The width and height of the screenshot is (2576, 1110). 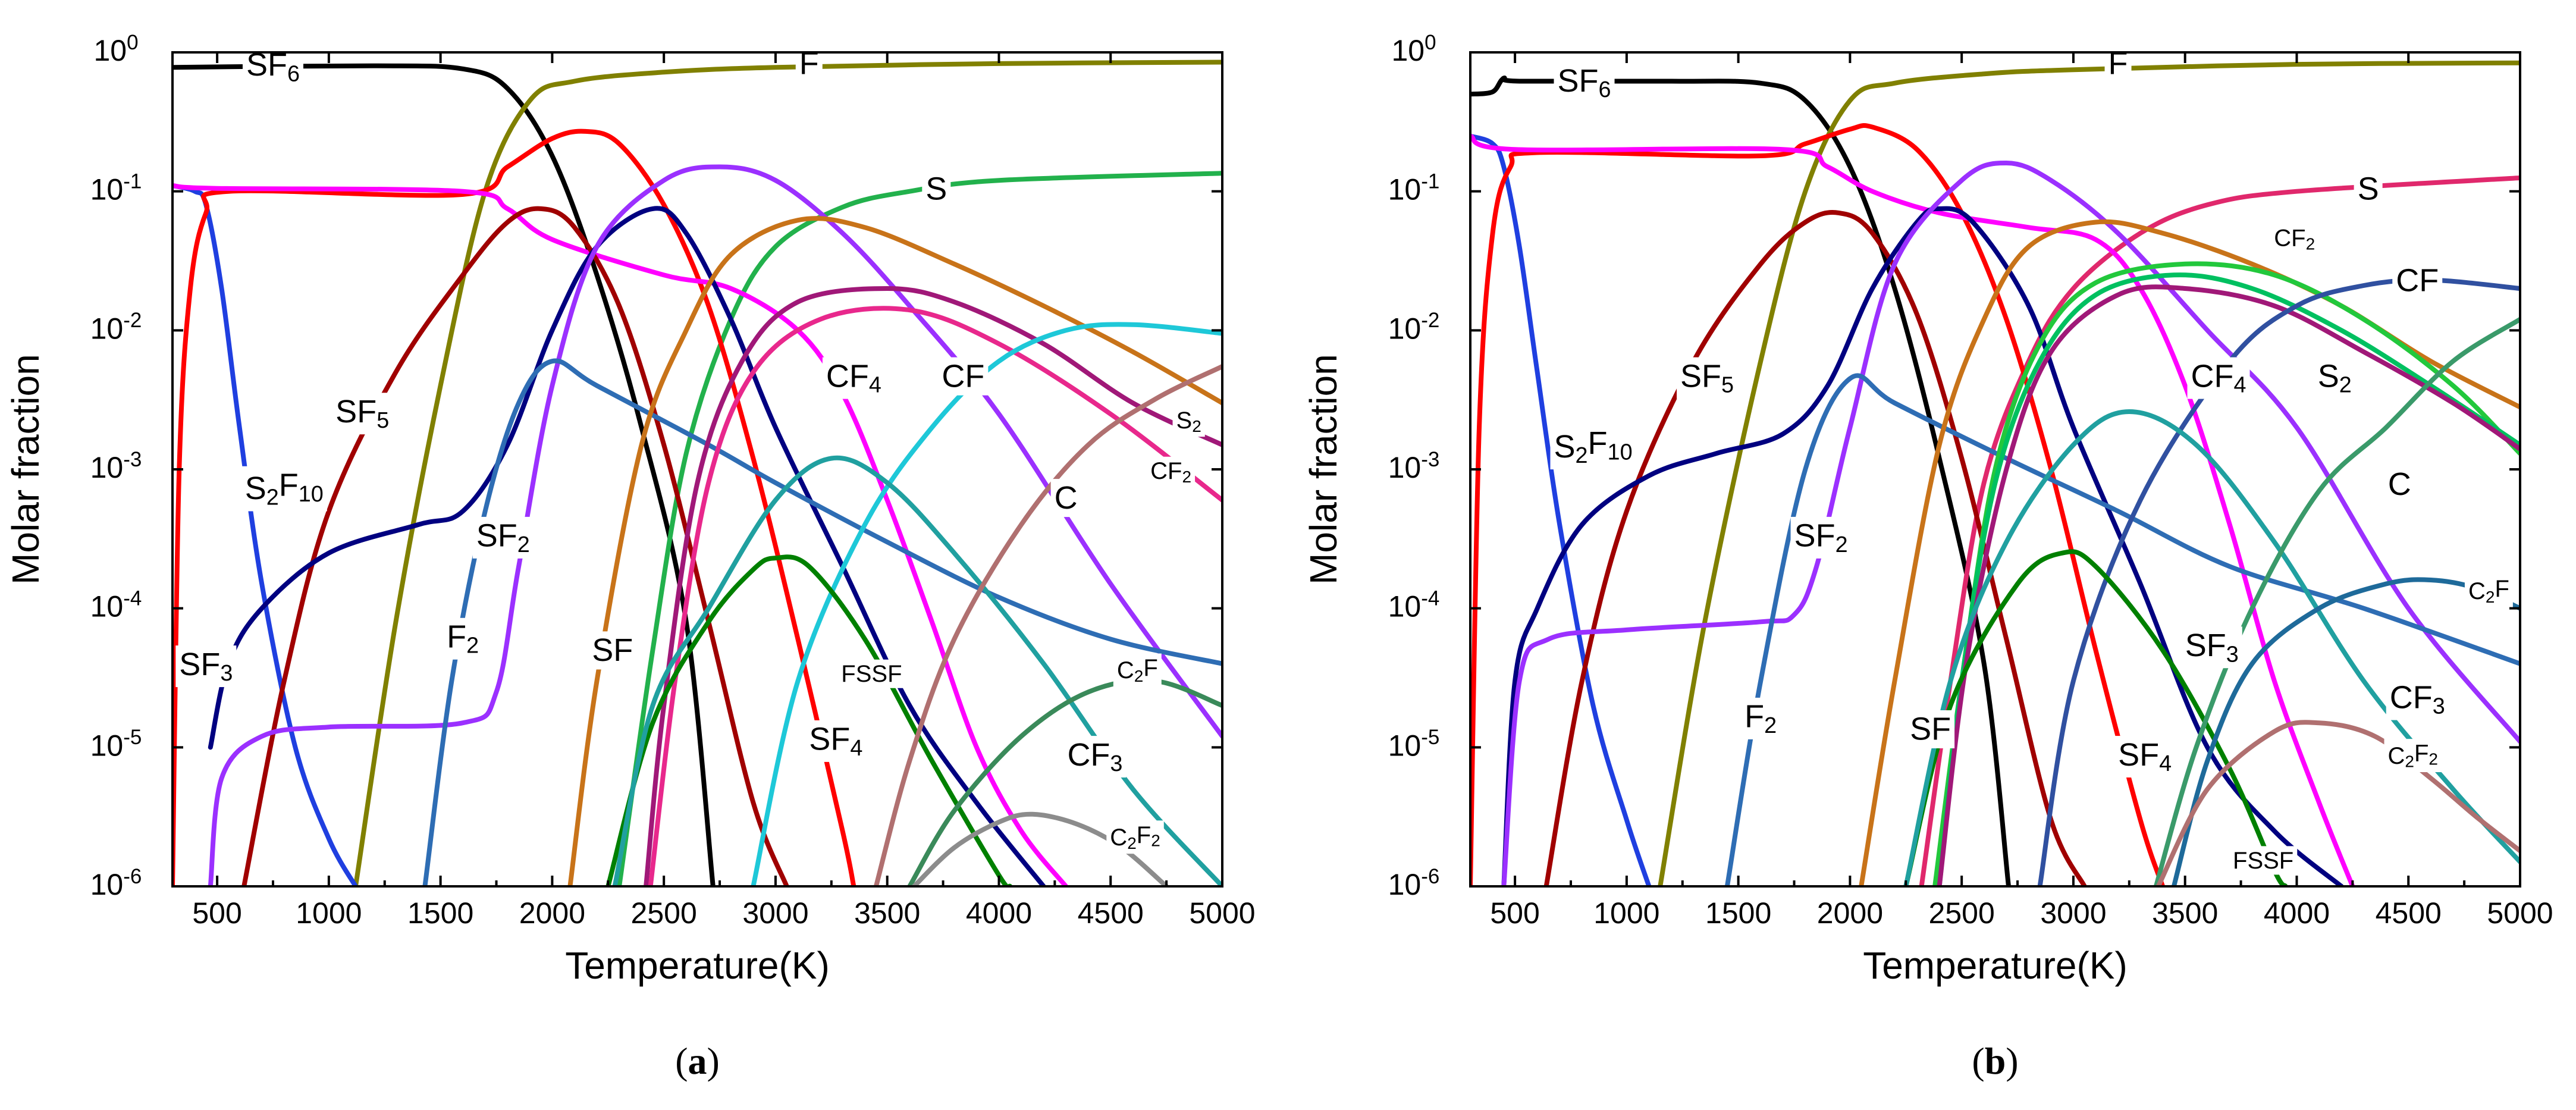 What do you see at coordinates (1323, 469) in the screenshot?
I see `y-axis-label: Molar fraction` at bounding box center [1323, 469].